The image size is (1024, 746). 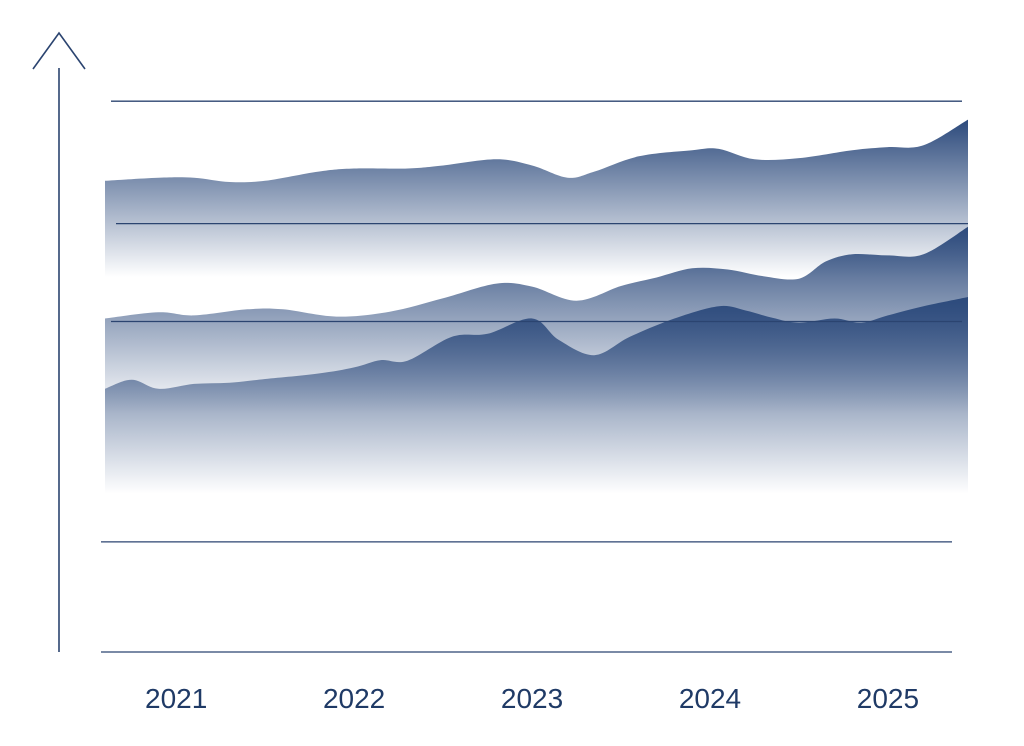 I want to click on x-tick-label: 2023, so click(x=532, y=698).